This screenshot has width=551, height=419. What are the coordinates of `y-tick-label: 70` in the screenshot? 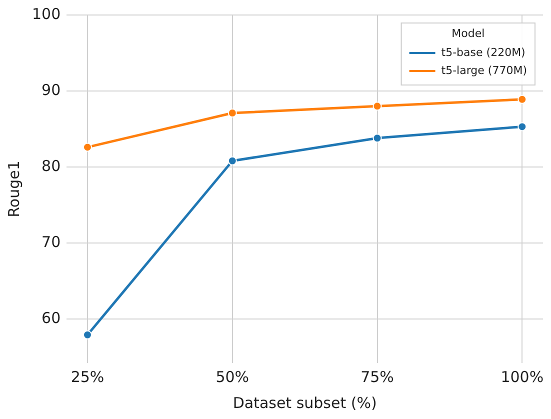 It's located at (51, 241).